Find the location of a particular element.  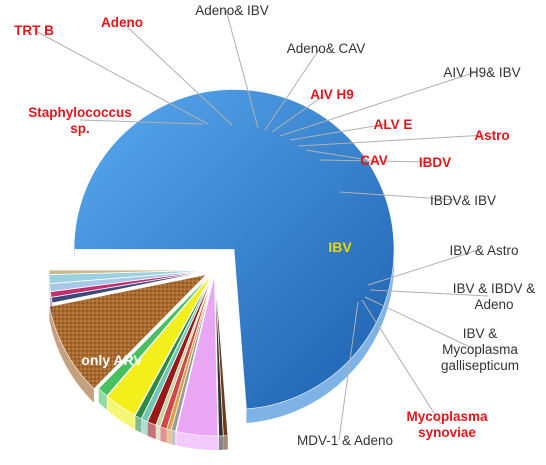

slice-label: Mycoplasma synoviae is located at coordinates (447, 424).